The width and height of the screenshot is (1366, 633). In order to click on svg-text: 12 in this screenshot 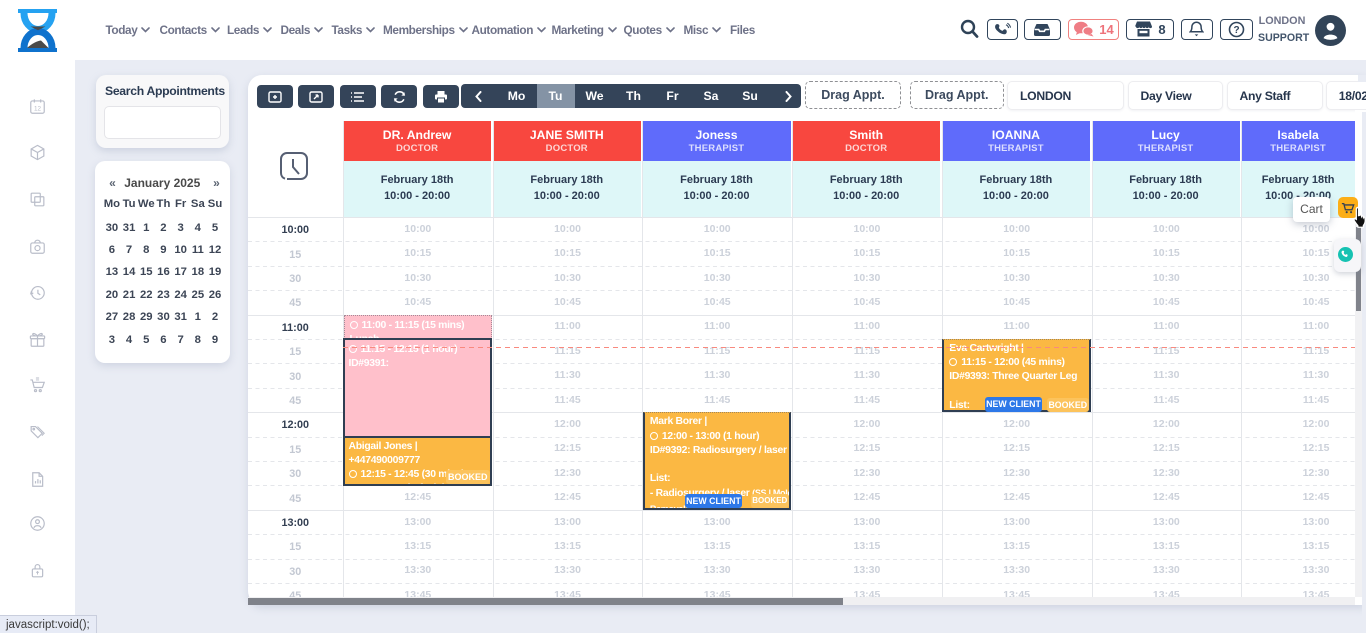, I will do `click(38, 108)`.